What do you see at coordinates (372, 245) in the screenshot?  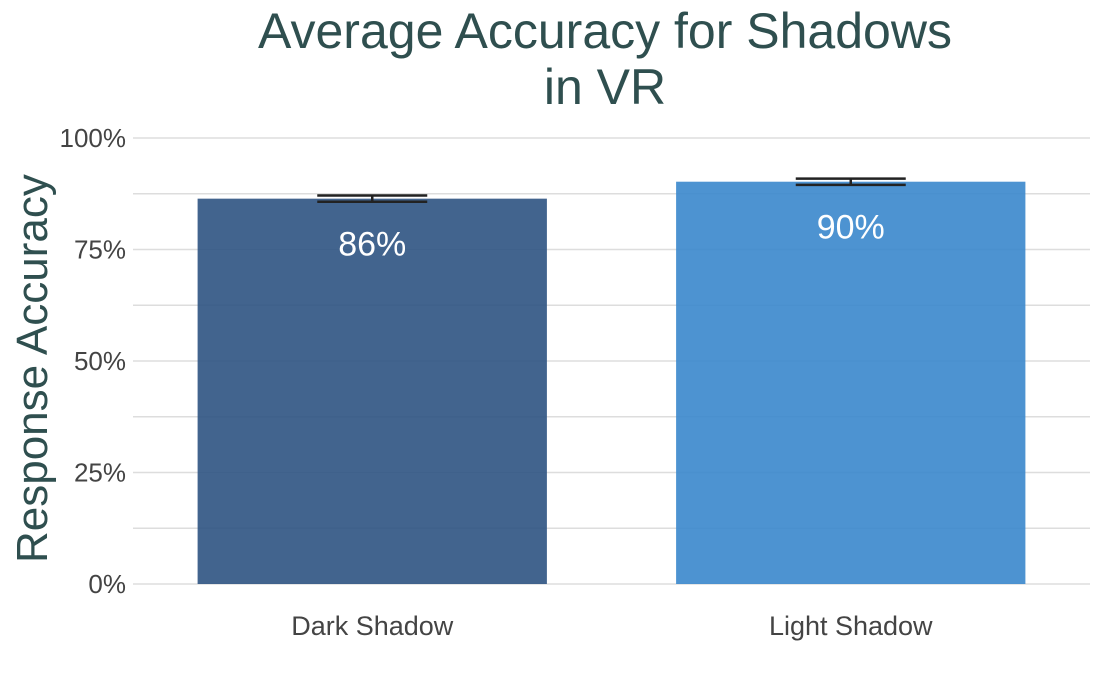 I see `data-label: 86%` at bounding box center [372, 245].